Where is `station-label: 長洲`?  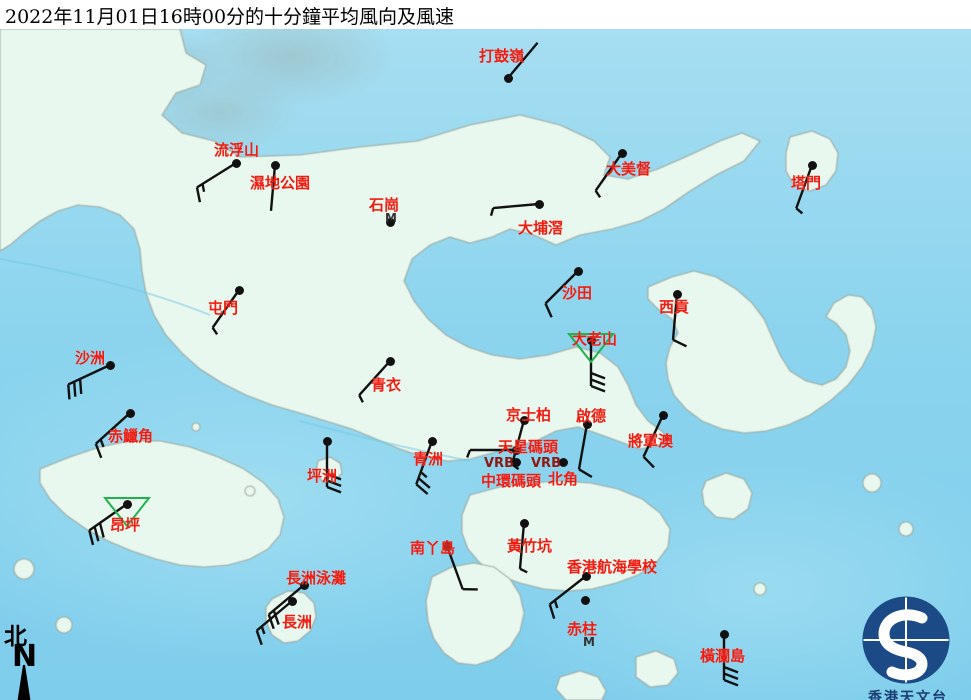 station-label: 長洲 is located at coordinates (297, 622).